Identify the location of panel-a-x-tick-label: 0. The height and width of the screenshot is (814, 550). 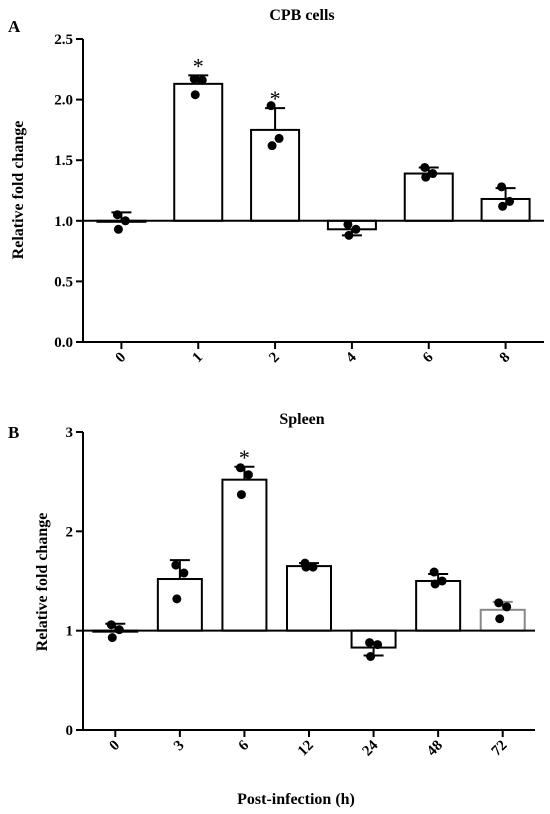
(121, 358).